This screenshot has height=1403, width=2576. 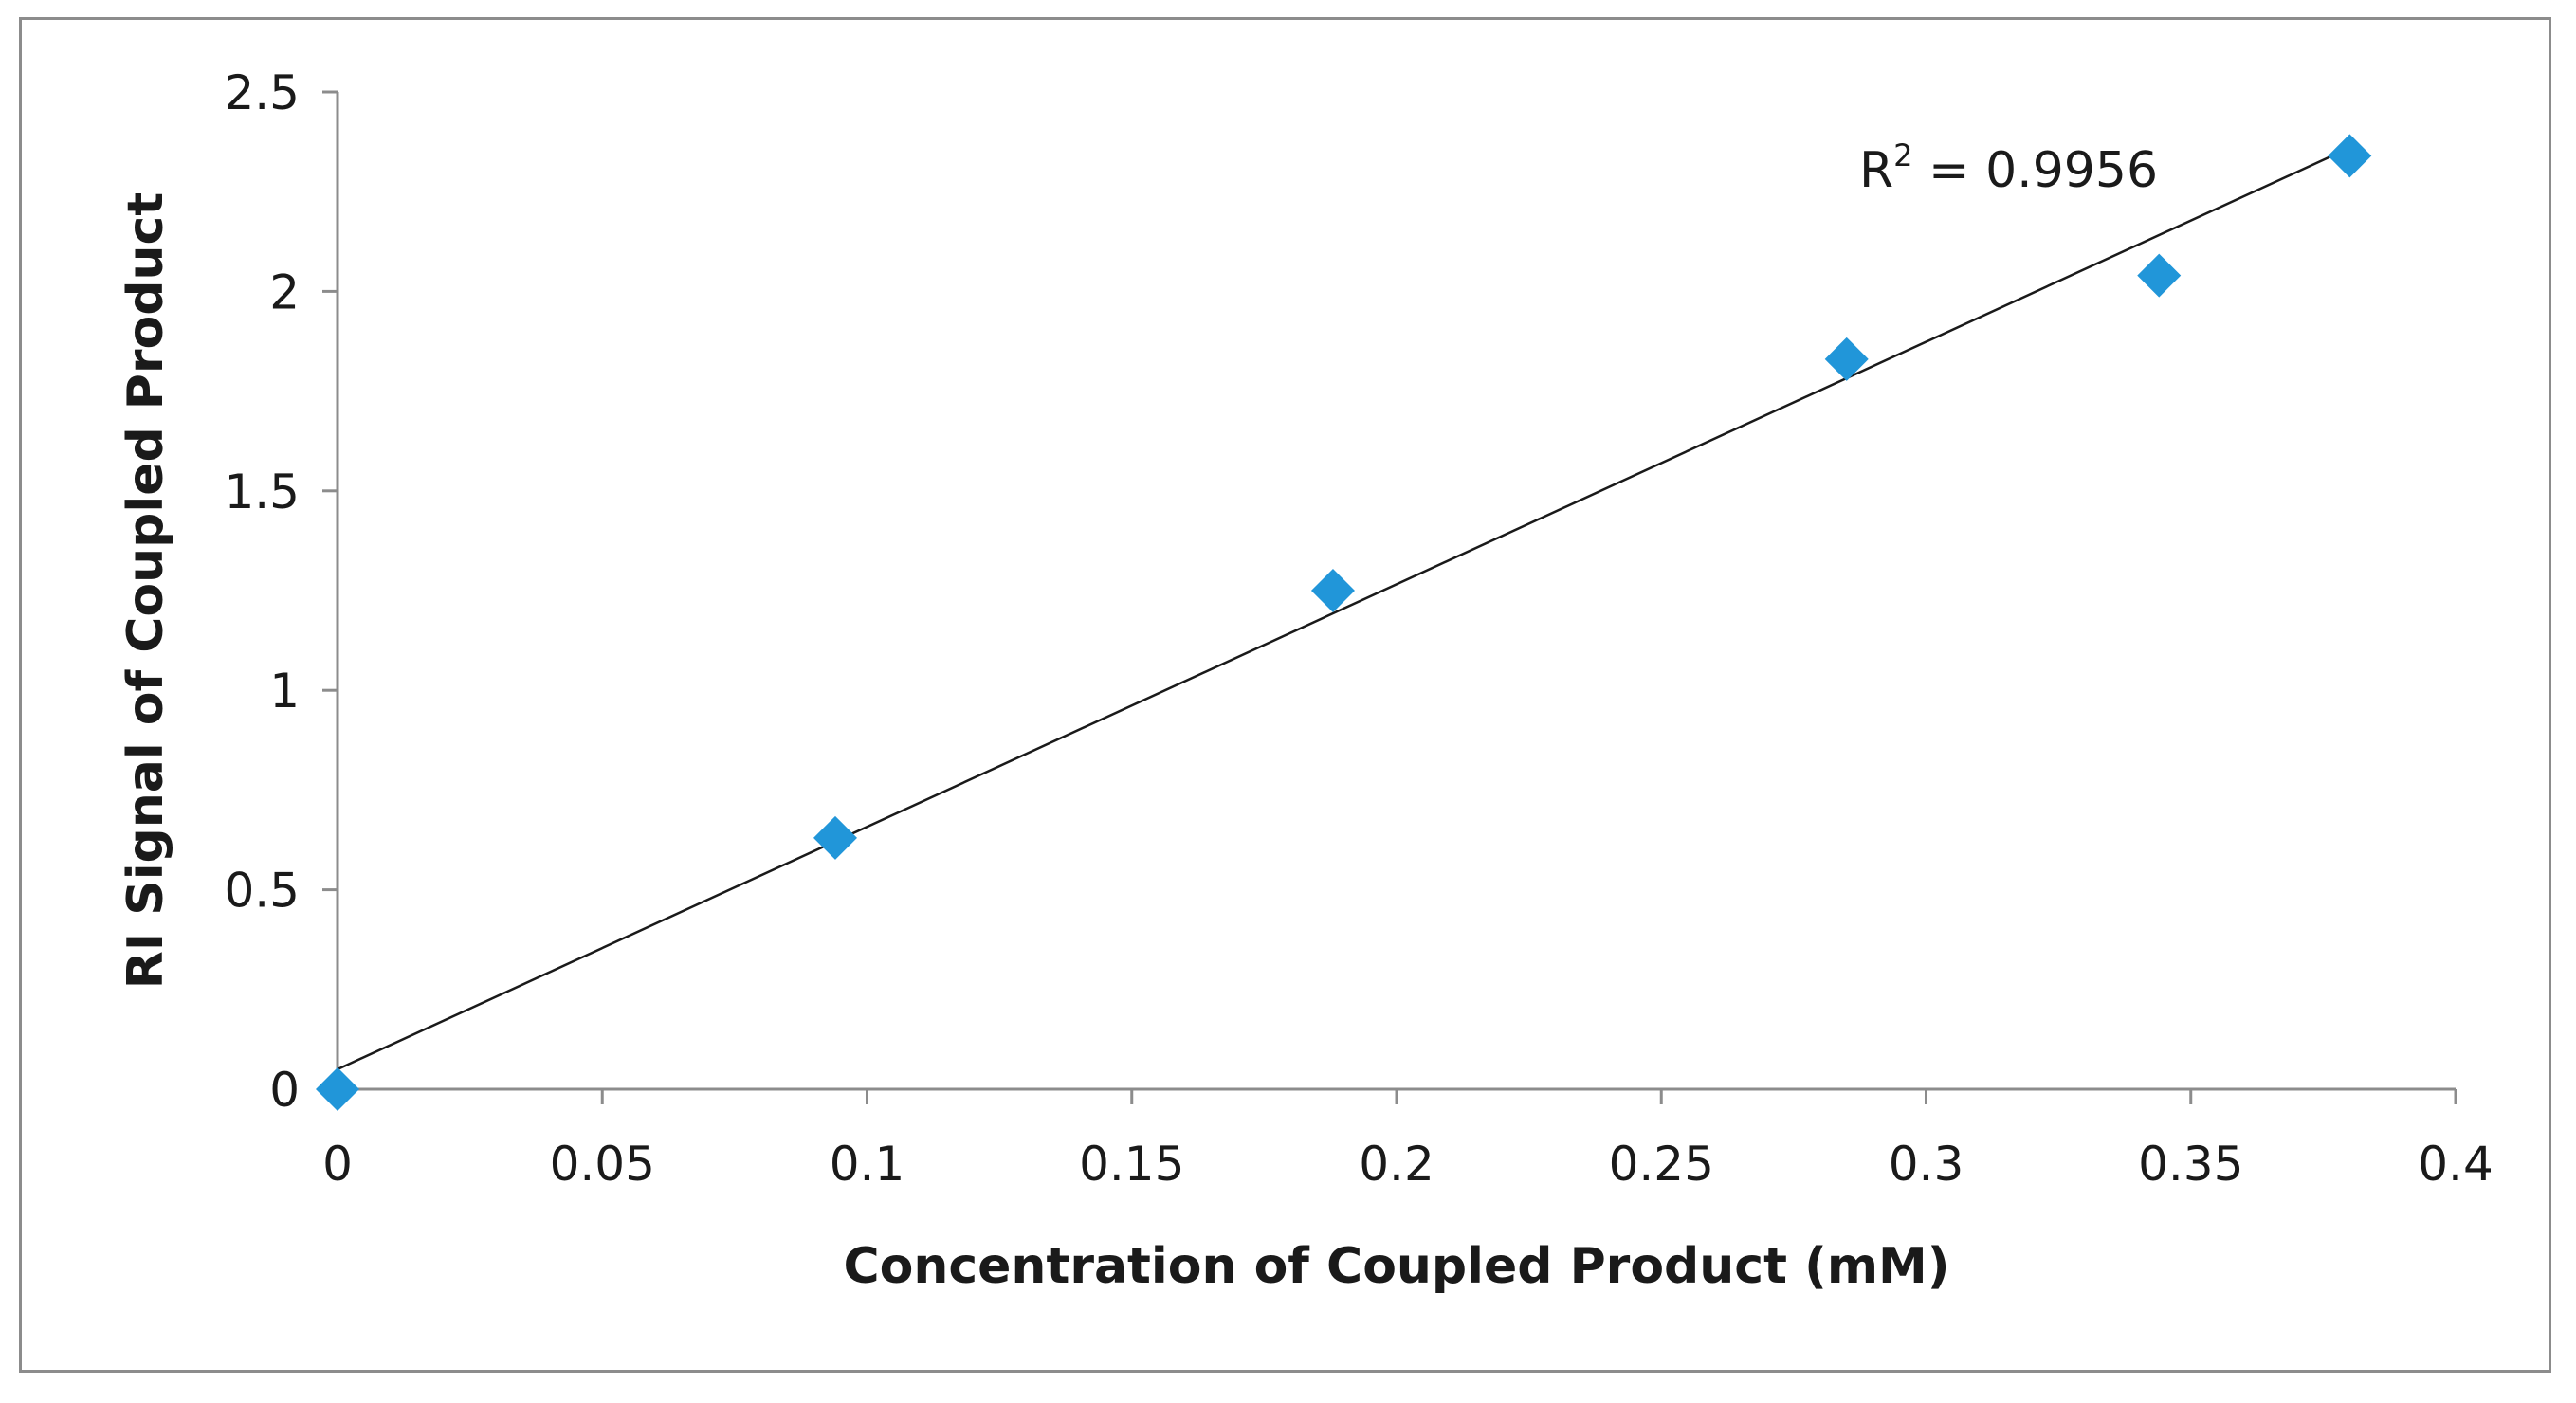 I want to click on x-tick-label: 0.15, so click(x=1131, y=1164).